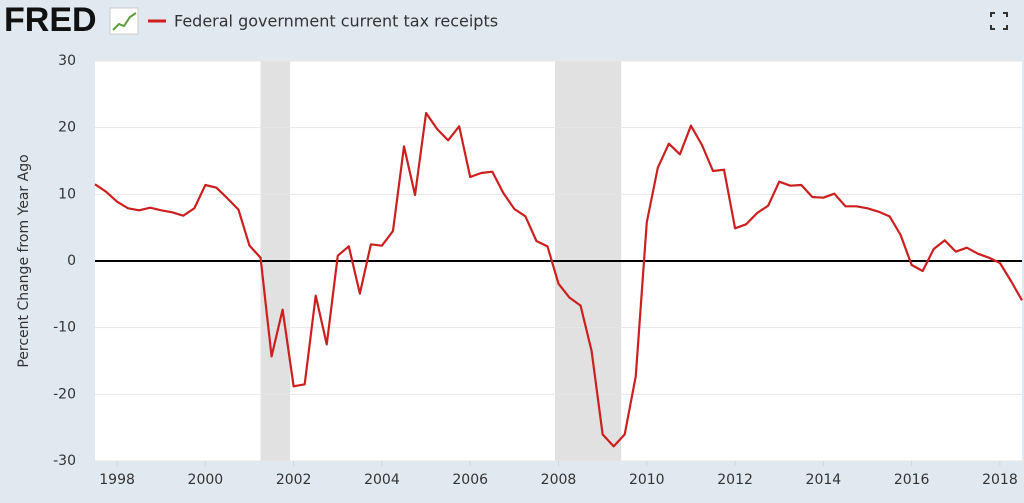  What do you see at coordinates (64, 461) in the screenshot?
I see `y-tick-label: -30` at bounding box center [64, 461].